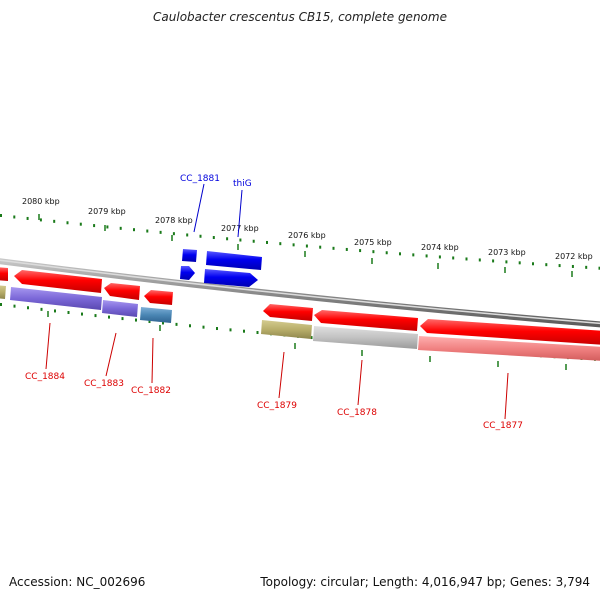 This screenshot has width=600, height=600. Describe the element at coordinates (277, 406) in the screenshot. I see `gene-label: CC_1879` at that location.